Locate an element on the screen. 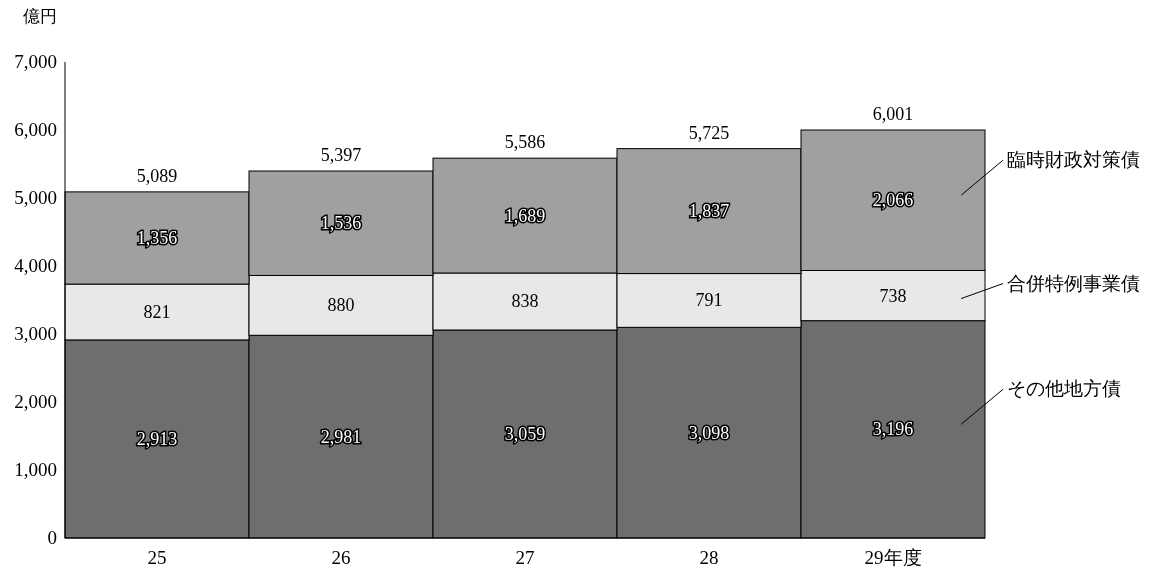 This screenshot has width=1165, height=577. data-label: 791 is located at coordinates (709, 300).